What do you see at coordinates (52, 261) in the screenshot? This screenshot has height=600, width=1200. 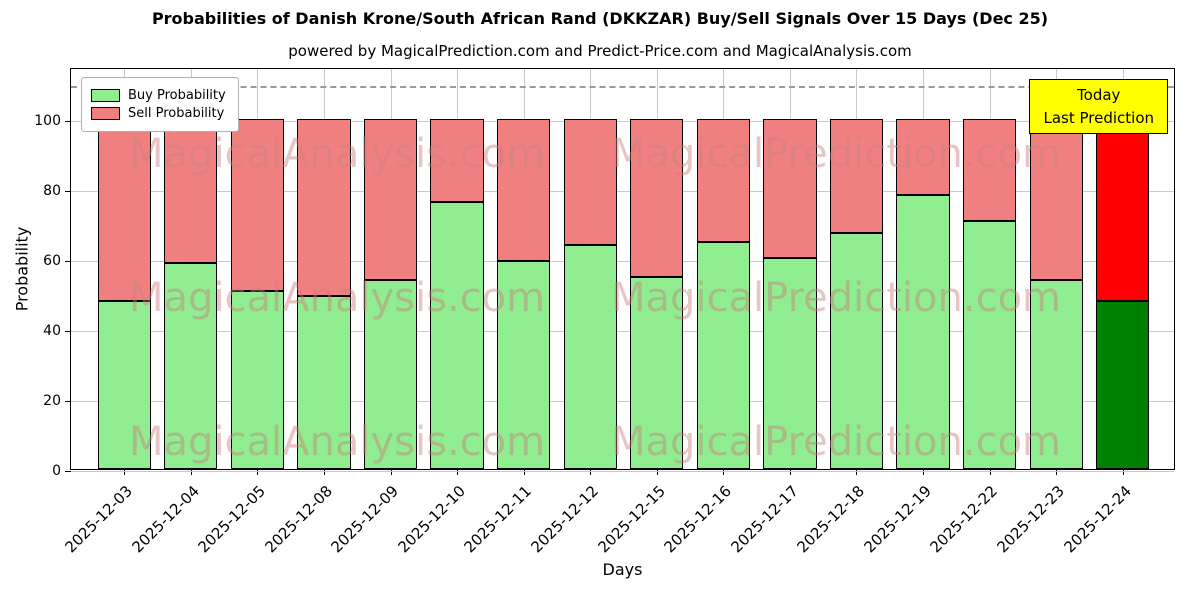 I see `y-tick-label: 60` at bounding box center [52, 261].